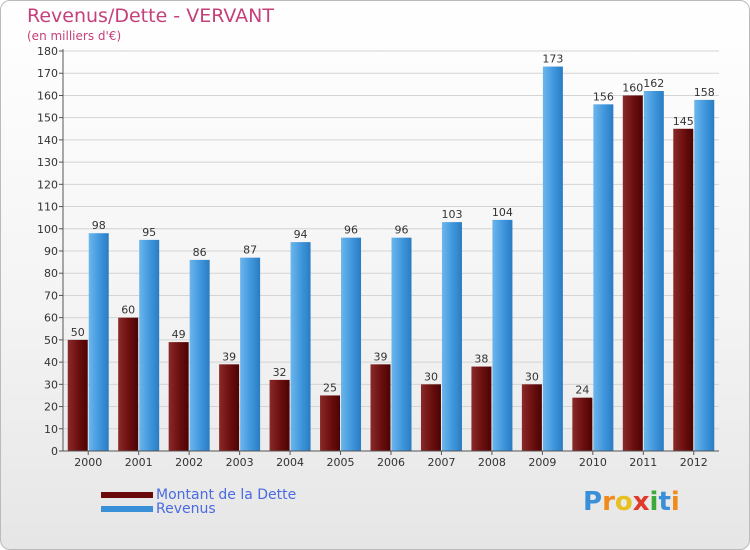 Image resolution: width=750 pixels, height=550 pixels. I want to click on data-label-revenus-2006: 96, so click(402, 230).